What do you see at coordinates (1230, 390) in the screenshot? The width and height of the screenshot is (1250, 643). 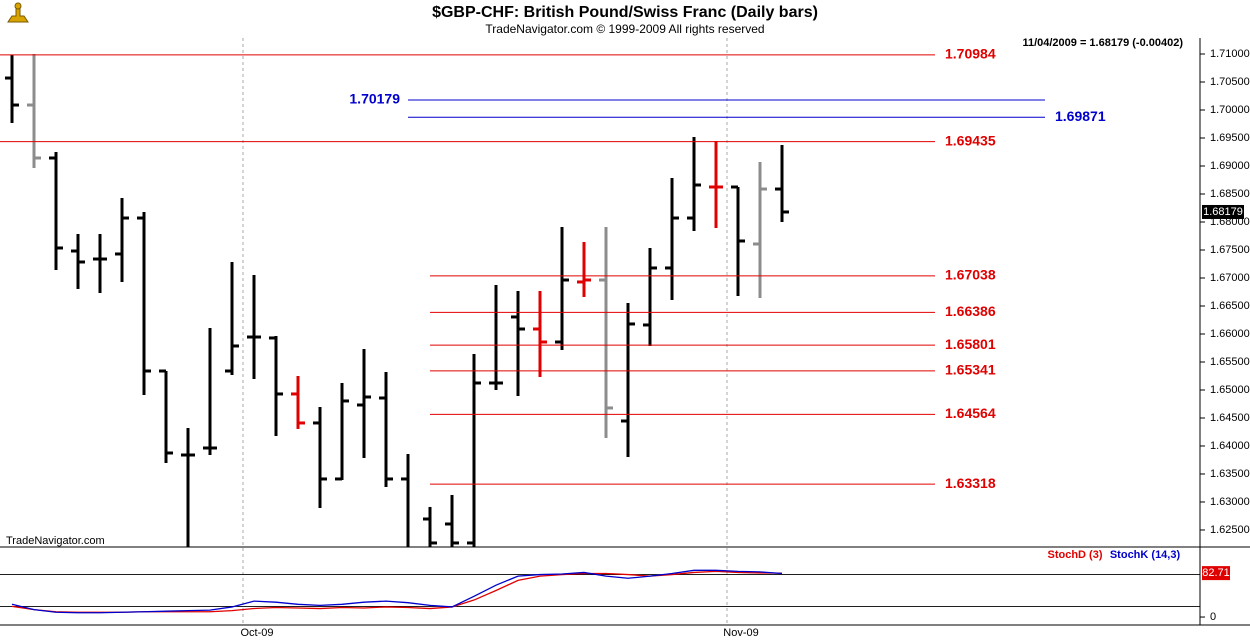 I see `y-tick-label: 1.65000` at bounding box center [1230, 390].